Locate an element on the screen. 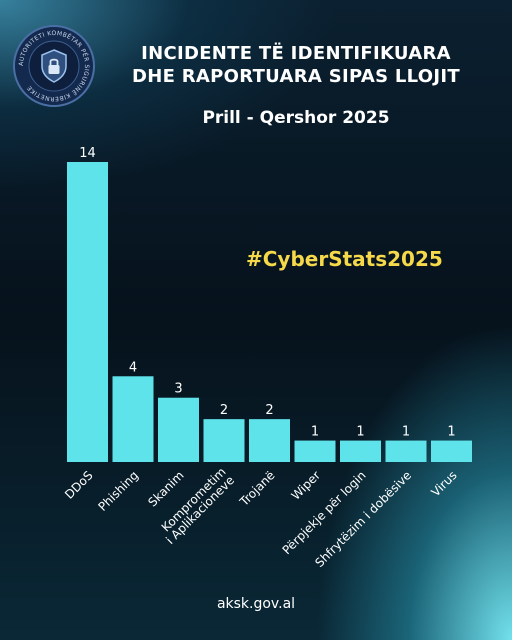 The width and height of the screenshot is (512, 640). data-label-3: 2 is located at coordinates (224, 410).